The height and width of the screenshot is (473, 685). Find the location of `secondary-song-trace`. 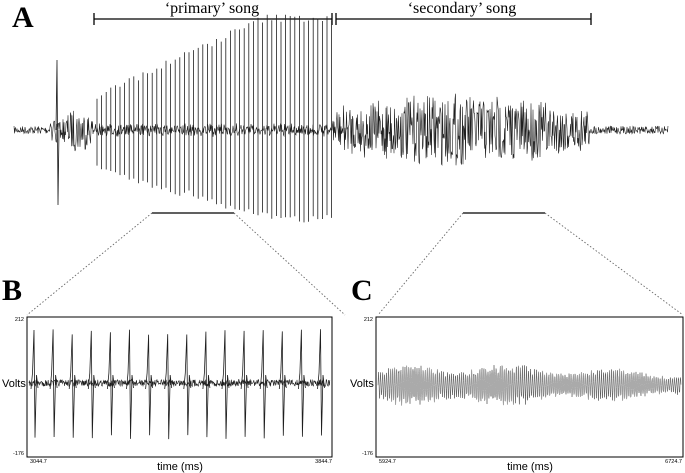

secondary-song-trace is located at coordinates (529, 385).